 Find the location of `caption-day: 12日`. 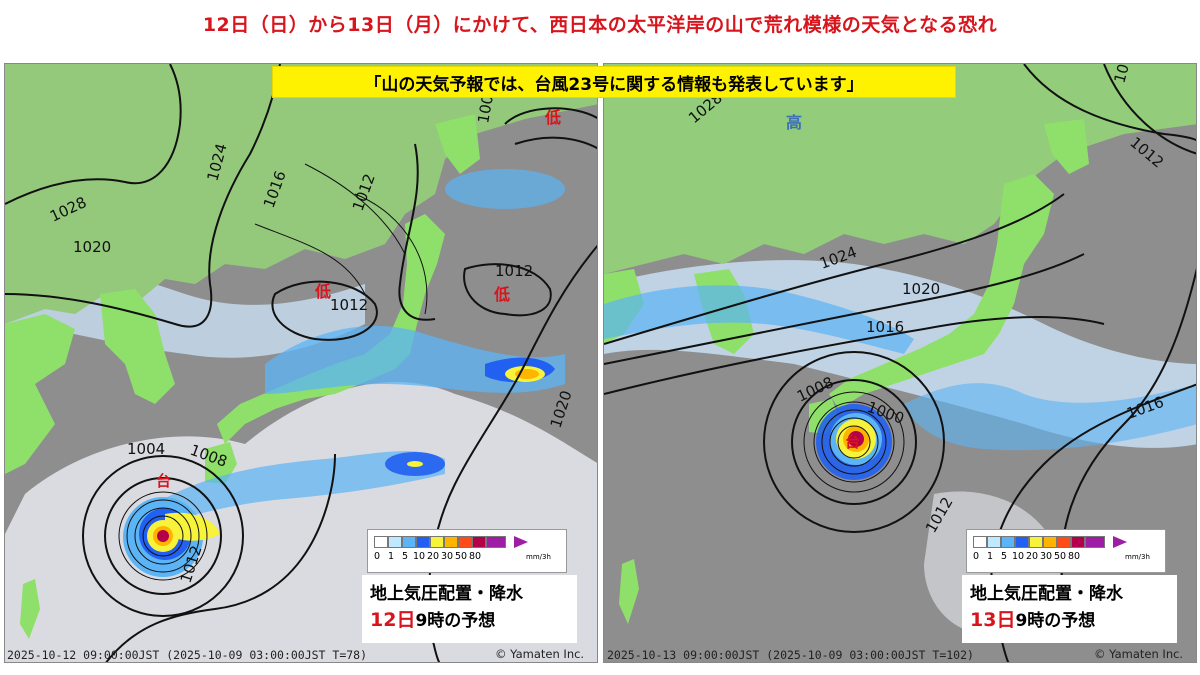

caption-day: 12日 is located at coordinates (393, 620).